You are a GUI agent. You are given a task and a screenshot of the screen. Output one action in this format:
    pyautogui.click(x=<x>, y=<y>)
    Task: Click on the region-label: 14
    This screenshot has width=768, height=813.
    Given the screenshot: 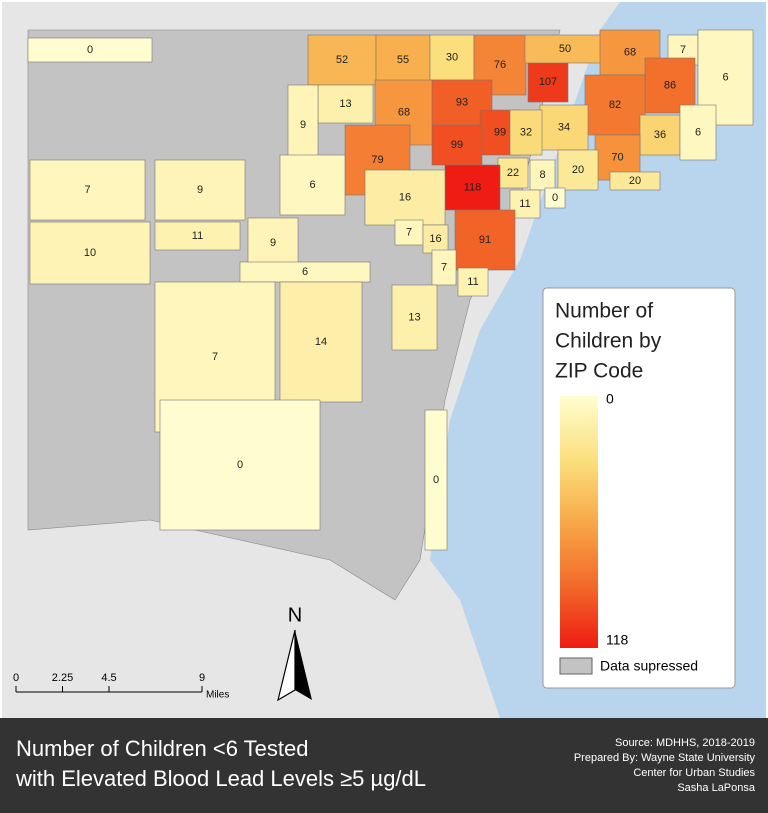 What is the action you would take?
    pyautogui.click(x=321, y=342)
    